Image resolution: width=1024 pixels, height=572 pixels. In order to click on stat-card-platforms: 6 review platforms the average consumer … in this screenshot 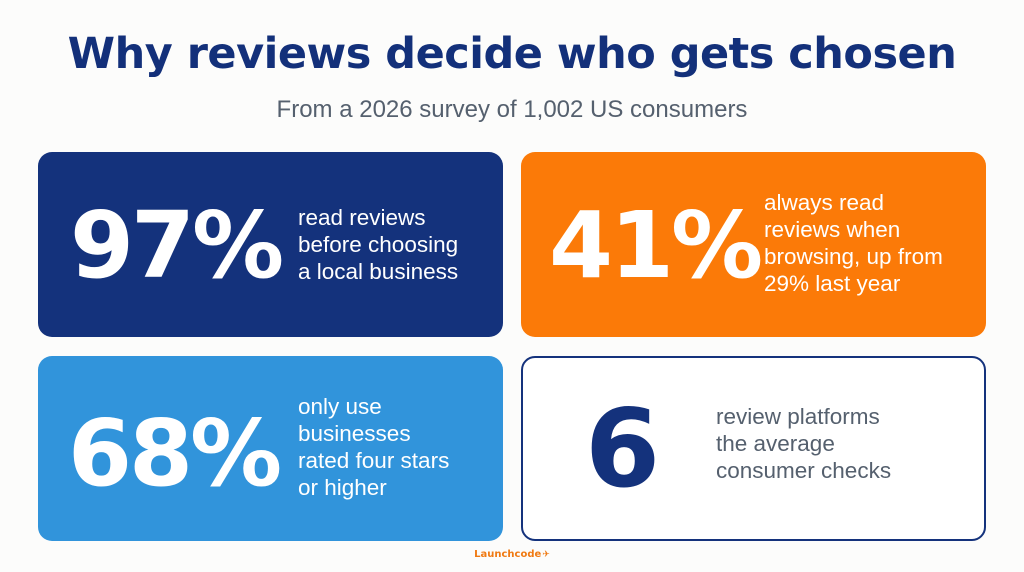, I will do `click(753, 448)`.